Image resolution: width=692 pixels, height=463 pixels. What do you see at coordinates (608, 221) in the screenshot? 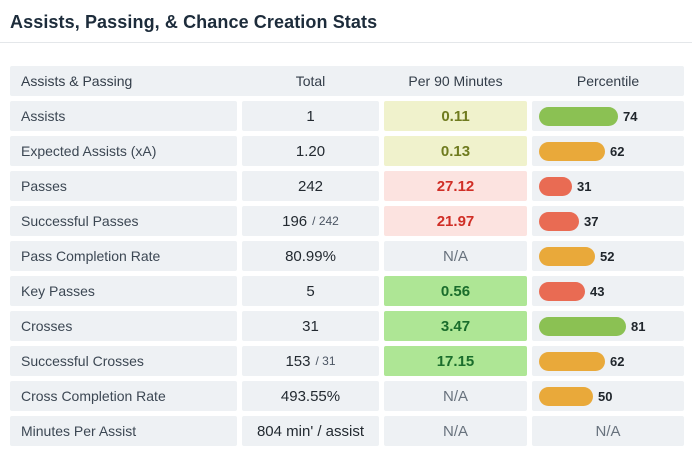
I see `percentile-cell: 37` at bounding box center [608, 221].